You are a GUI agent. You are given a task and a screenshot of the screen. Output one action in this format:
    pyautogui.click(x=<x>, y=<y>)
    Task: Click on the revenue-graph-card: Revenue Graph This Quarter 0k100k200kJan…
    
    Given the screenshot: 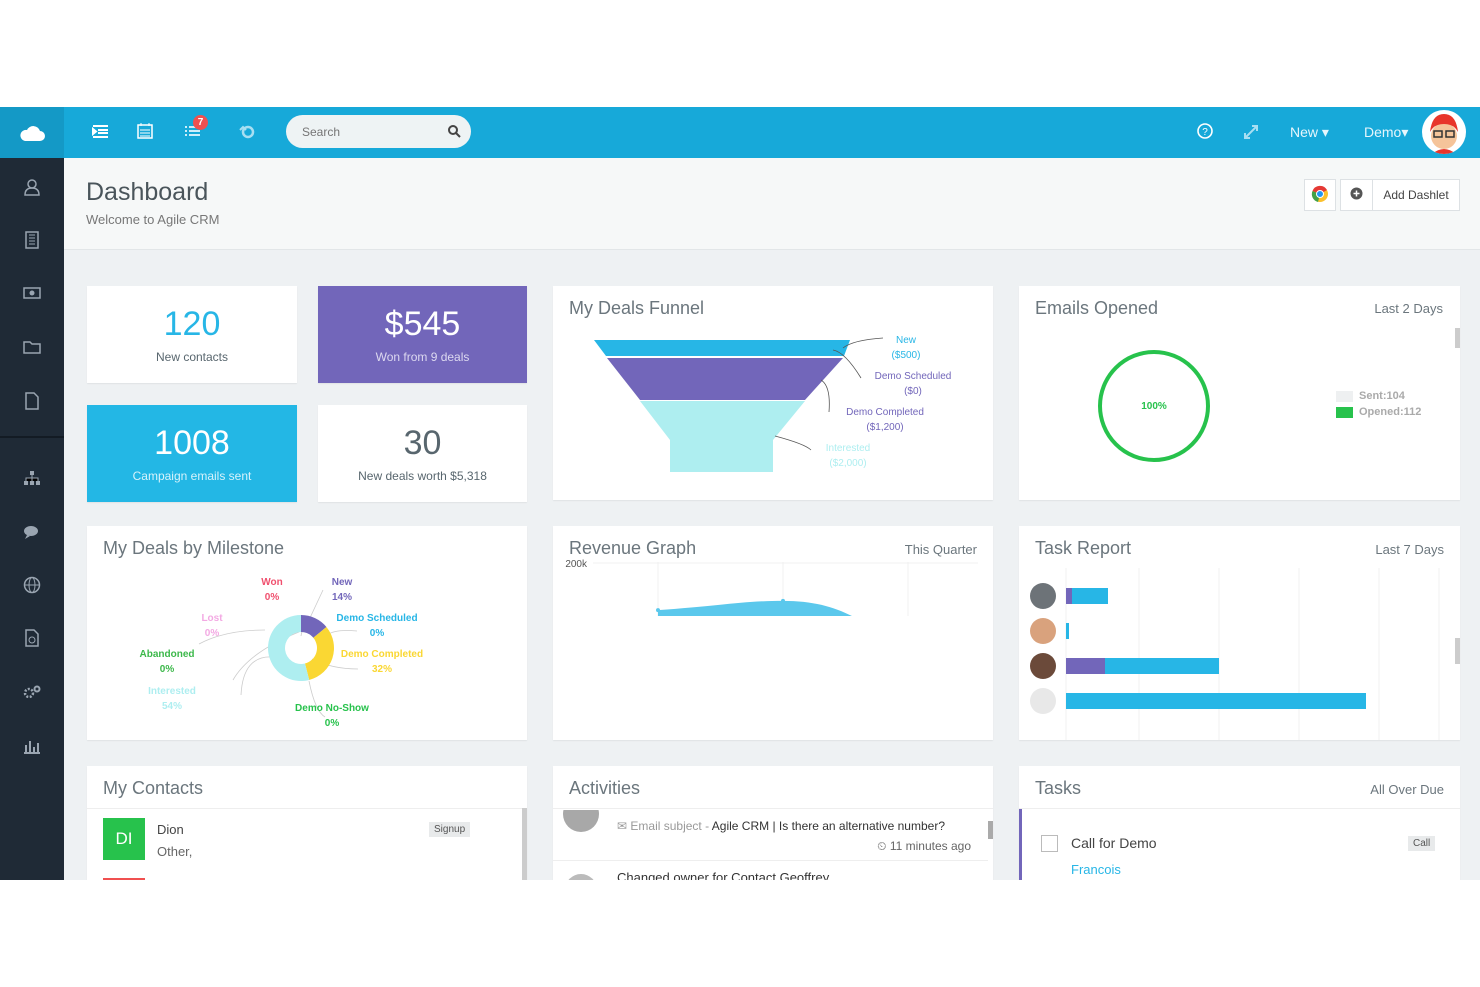 What is the action you would take?
    pyautogui.click(x=773, y=633)
    